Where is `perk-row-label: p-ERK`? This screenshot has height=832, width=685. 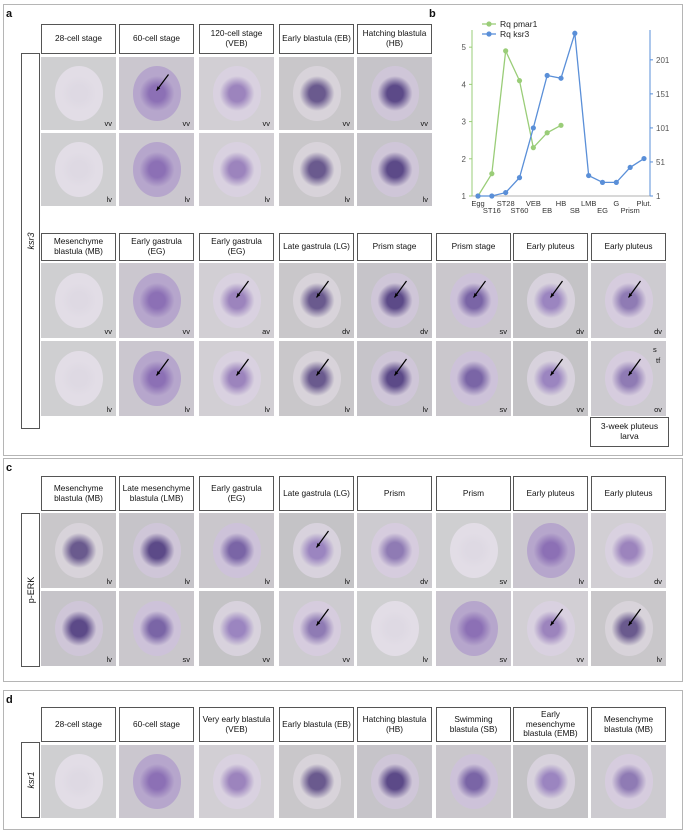
perk-row-label: p-ERK is located at coordinates (30, 590).